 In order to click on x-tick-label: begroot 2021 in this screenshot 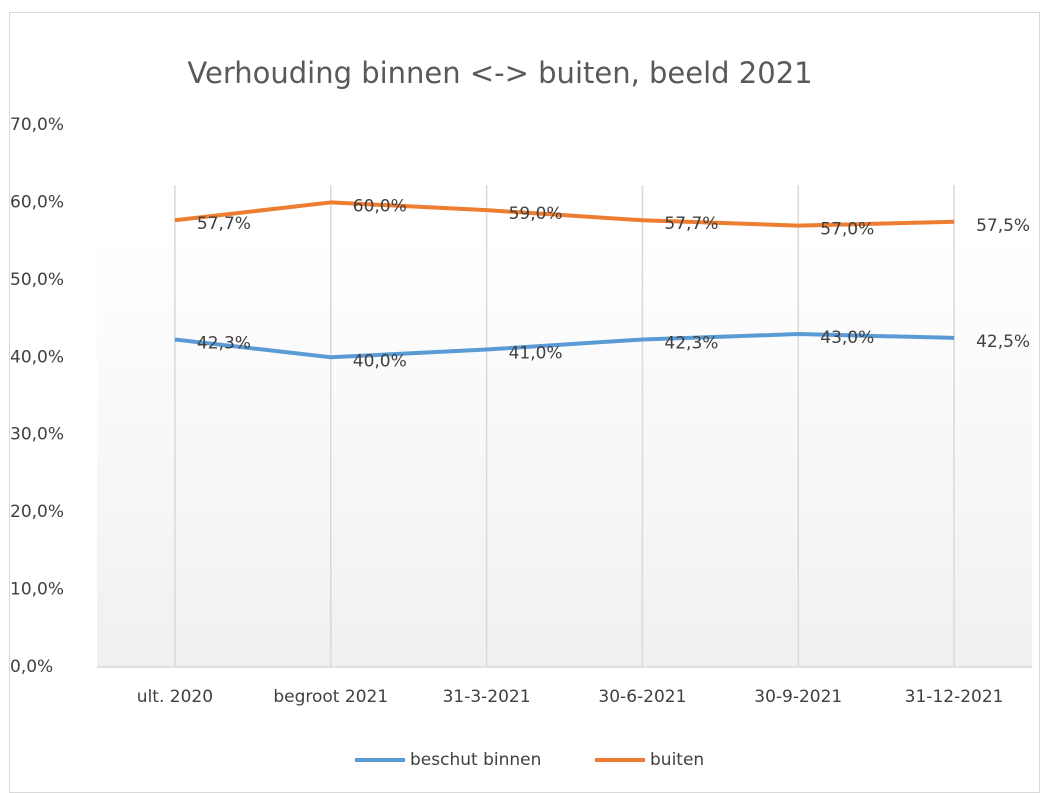, I will do `click(330, 697)`.